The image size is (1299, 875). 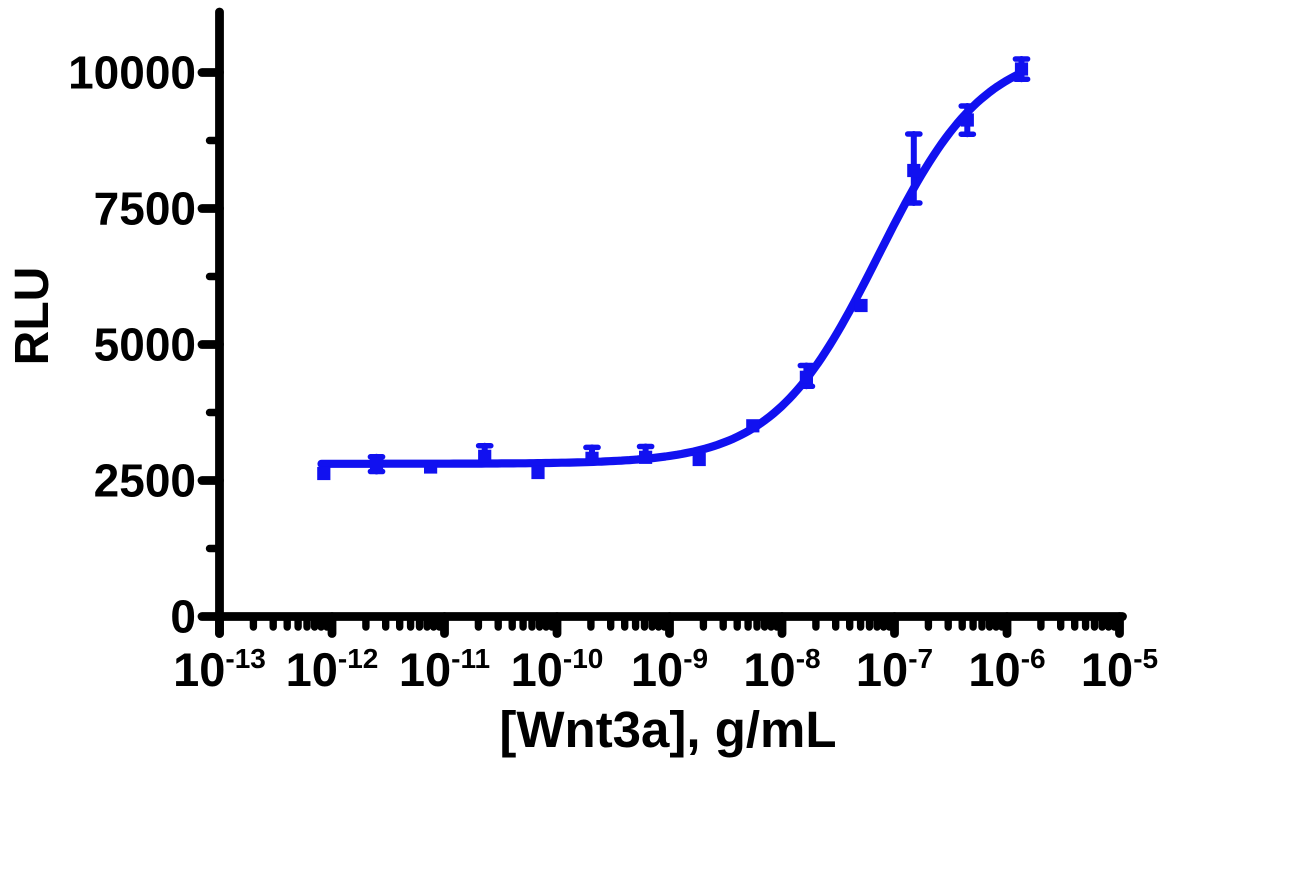 What do you see at coordinates (667, 729) in the screenshot?
I see `svg-text: [Wnt3a], g/mL` at bounding box center [667, 729].